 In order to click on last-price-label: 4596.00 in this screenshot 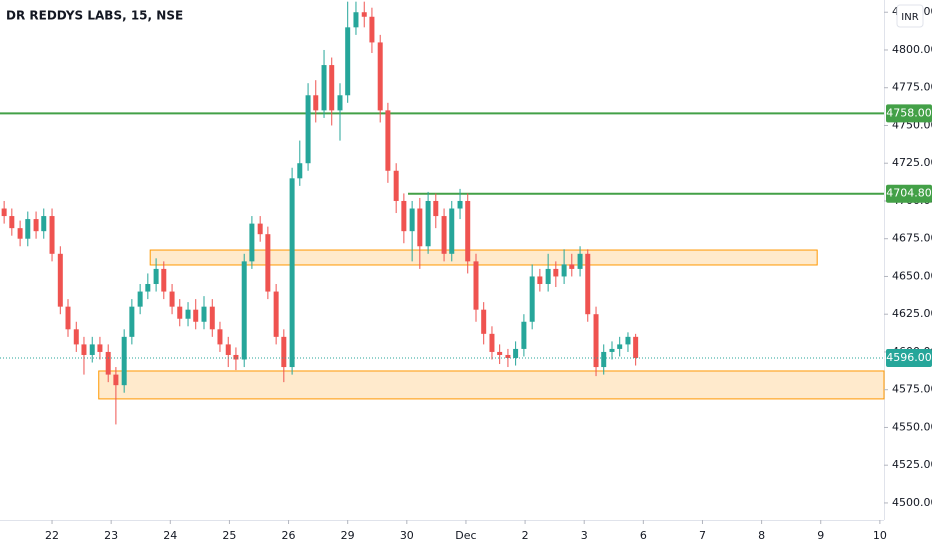, I will do `click(909, 357)`.